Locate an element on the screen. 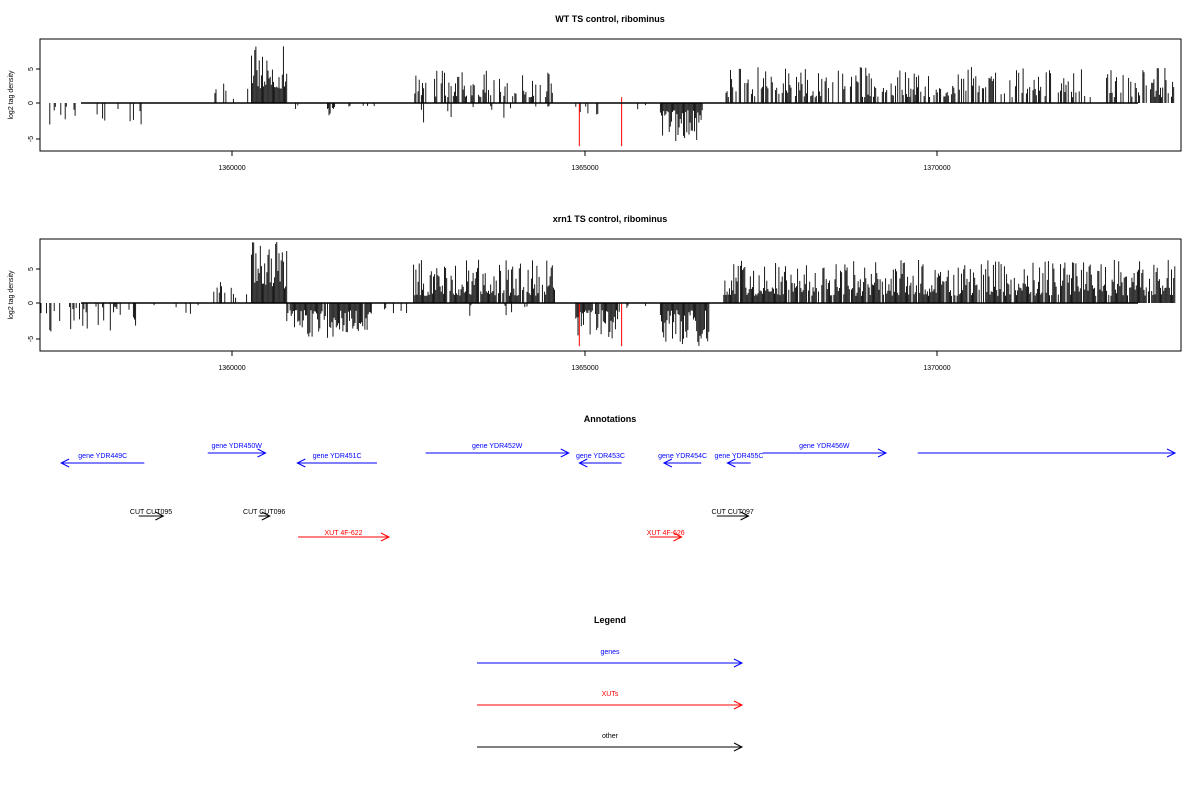 The image size is (1200, 800). panel-title: WT TS control, ribominus is located at coordinates (610, 19).